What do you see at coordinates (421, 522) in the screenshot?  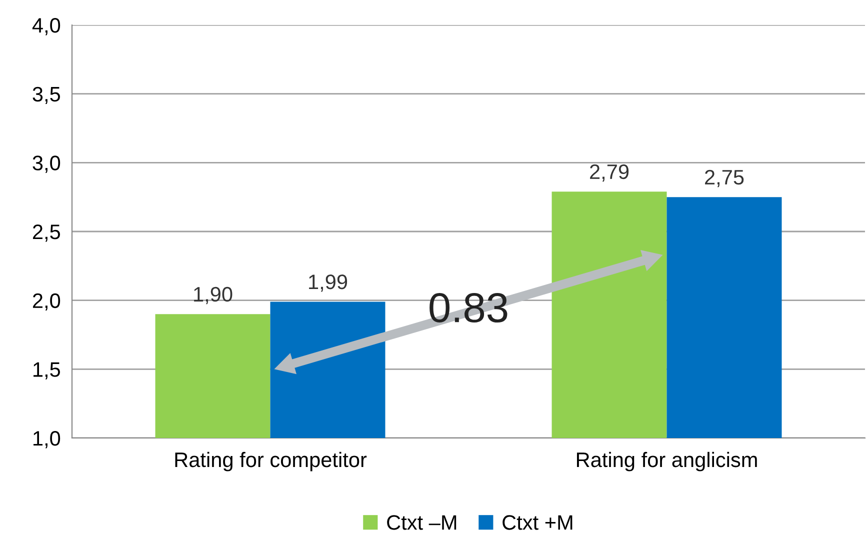 I see `legend-label: Ctxt –M` at bounding box center [421, 522].